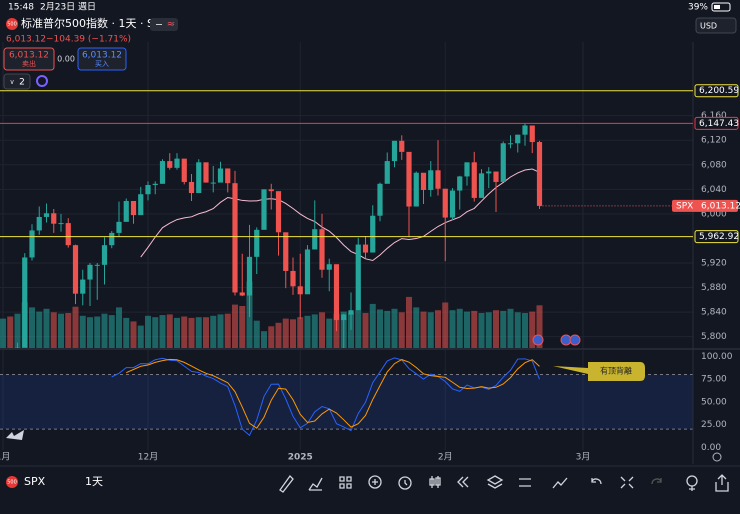 The height and width of the screenshot is (514, 740). Describe the element at coordinates (714, 337) in the screenshot. I see `y-tick-label: 5,800` at that location.